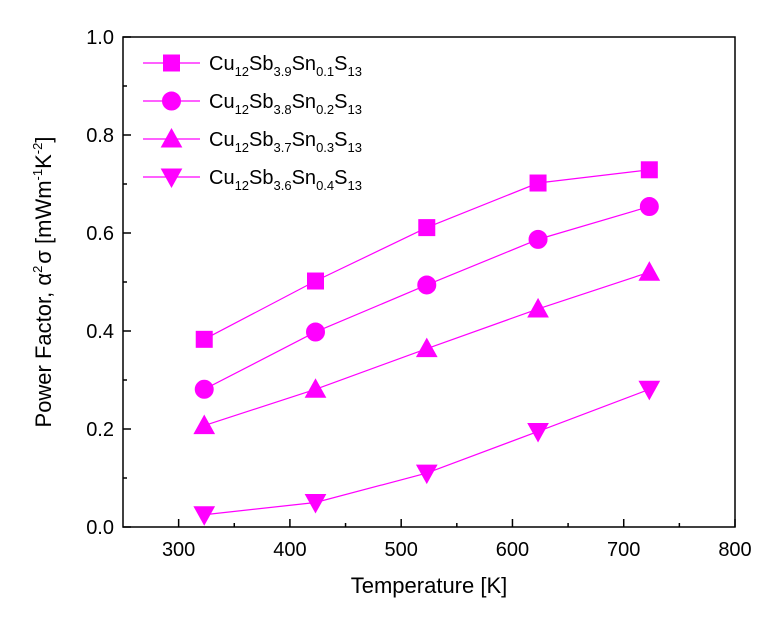  I want to click on y-tick-label: 0.0, so click(100, 528).